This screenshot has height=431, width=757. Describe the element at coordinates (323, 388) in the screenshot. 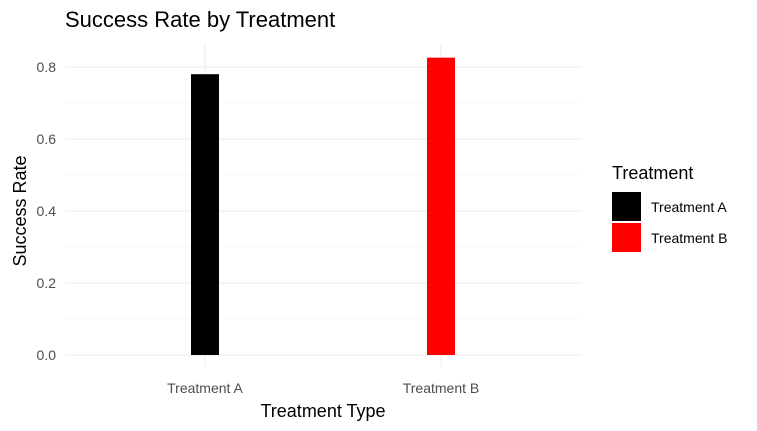

I see `x-axis-ticks: Treatment A Treatment B` at that location.